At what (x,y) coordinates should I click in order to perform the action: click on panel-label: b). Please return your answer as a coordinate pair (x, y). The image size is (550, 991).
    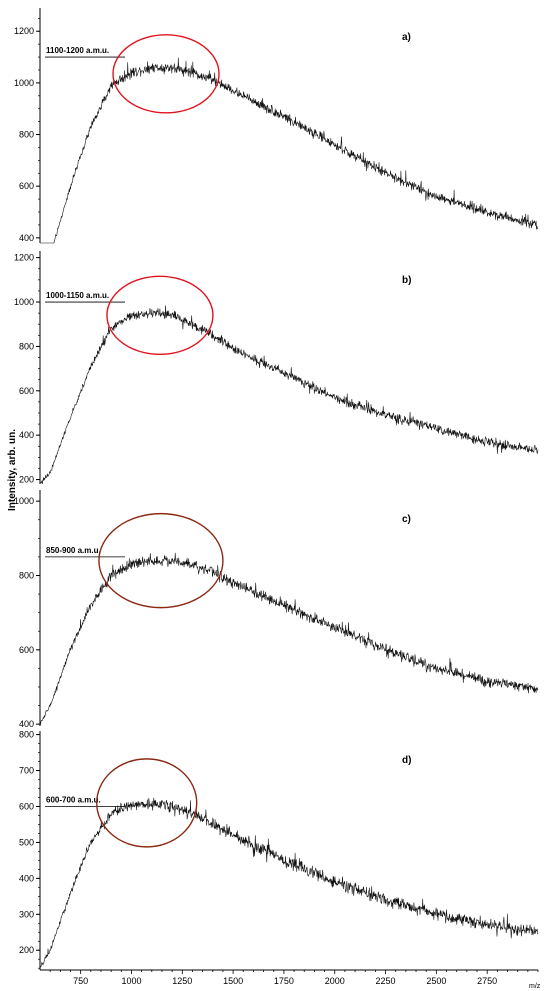
    Looking at the image, I should click on (406, 280).